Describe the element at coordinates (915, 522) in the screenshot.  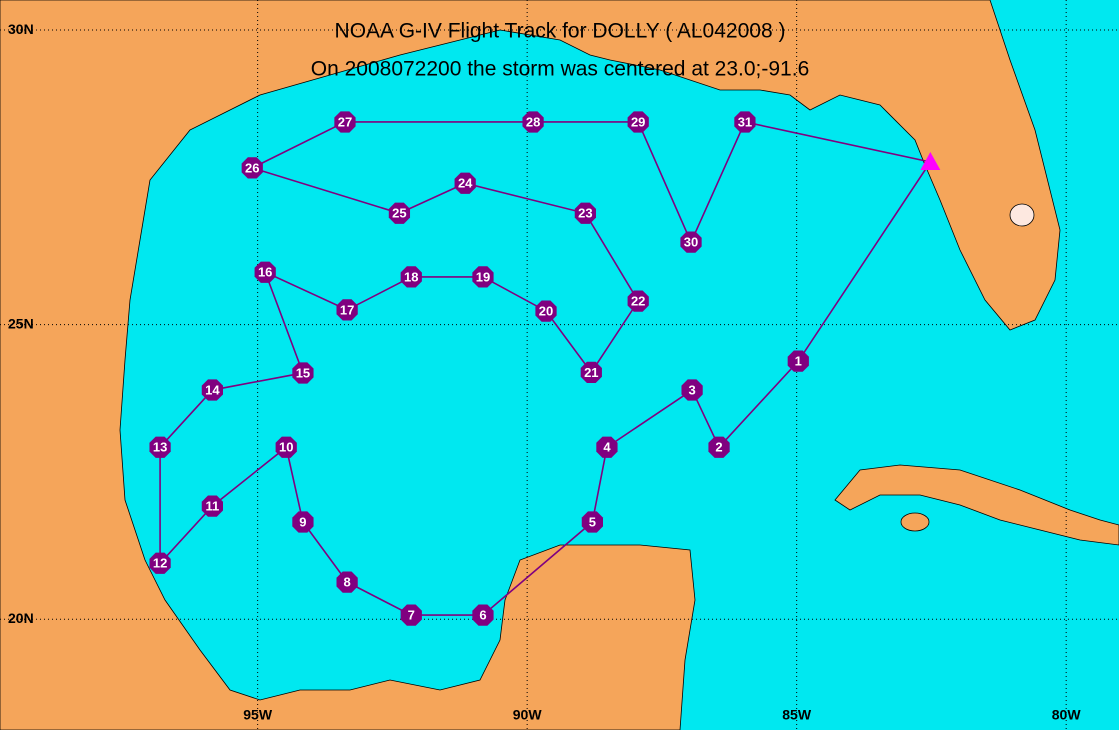
I see `island` at that location.